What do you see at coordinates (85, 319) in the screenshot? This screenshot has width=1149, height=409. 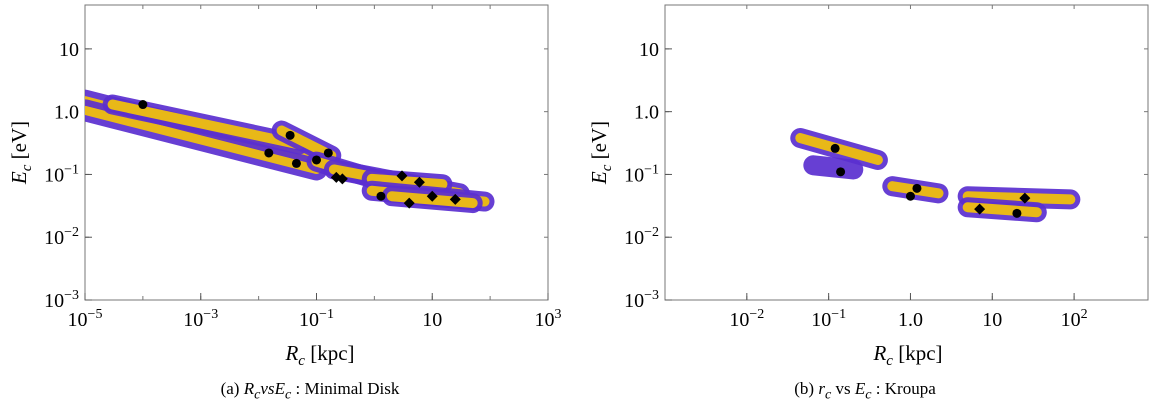 I see `x-tick-label: 10⁻⁵` at bounding box center [85, 319].